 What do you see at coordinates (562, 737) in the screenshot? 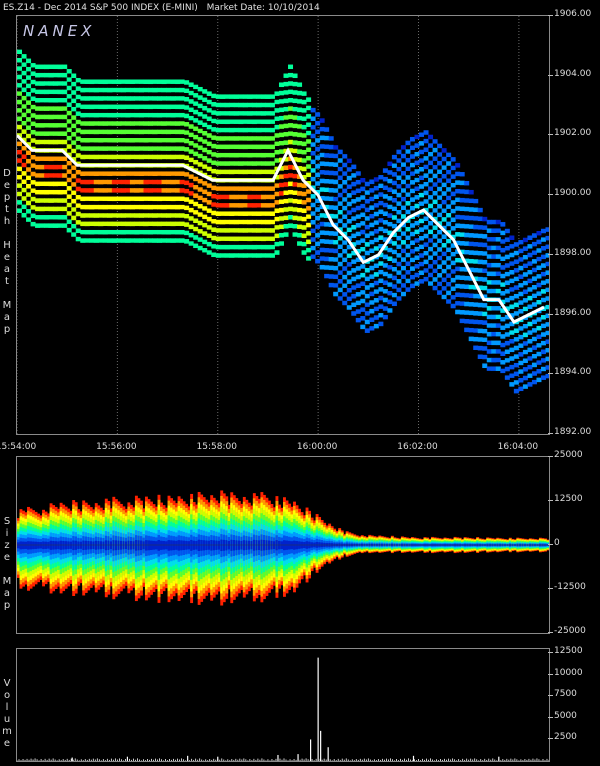
I see `volume-y-tick: 2500` at bounding box center [562, 737].